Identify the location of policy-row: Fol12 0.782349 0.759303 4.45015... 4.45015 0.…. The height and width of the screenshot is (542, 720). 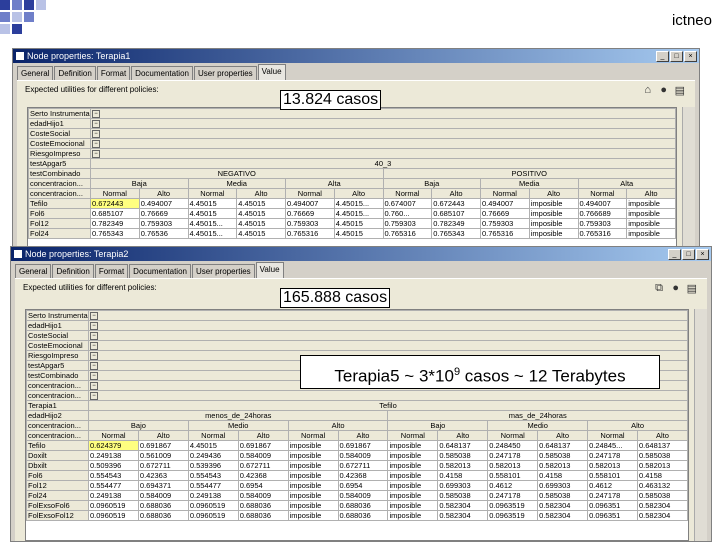
(352, 224).